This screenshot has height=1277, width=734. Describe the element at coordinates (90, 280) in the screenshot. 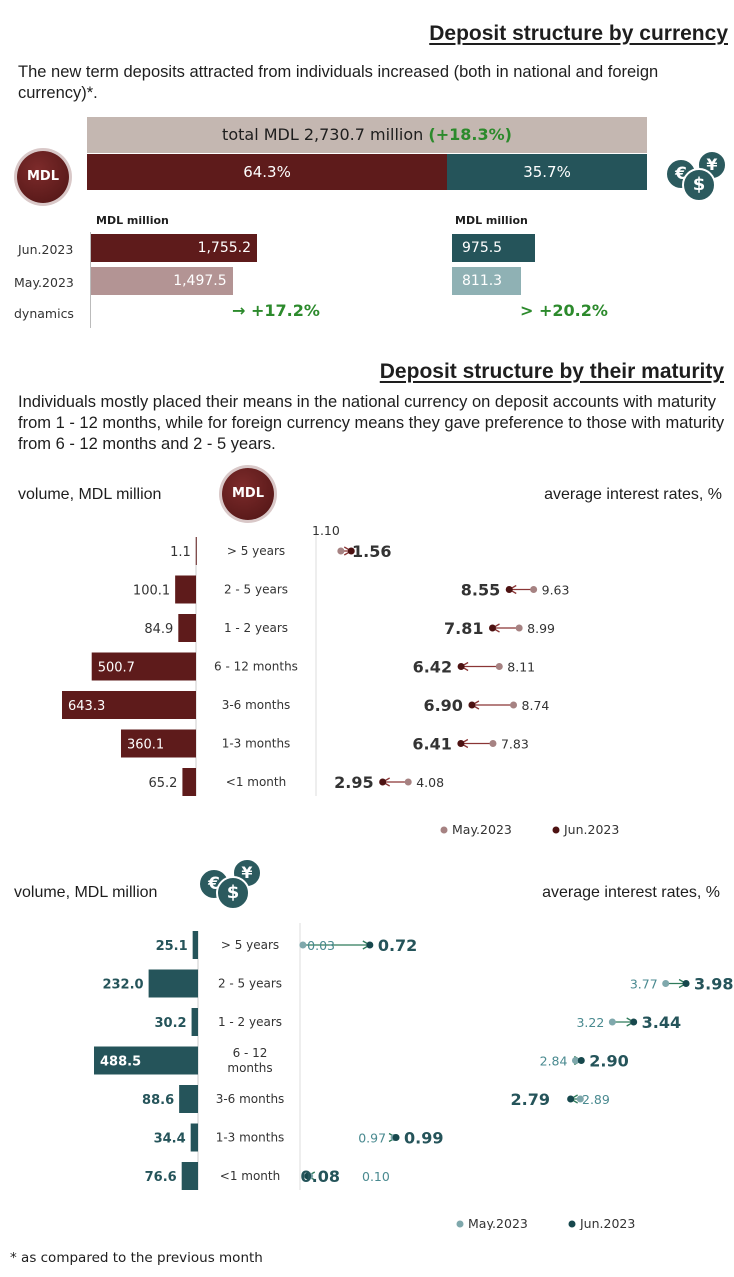

I see `row-axis-line` at that location.